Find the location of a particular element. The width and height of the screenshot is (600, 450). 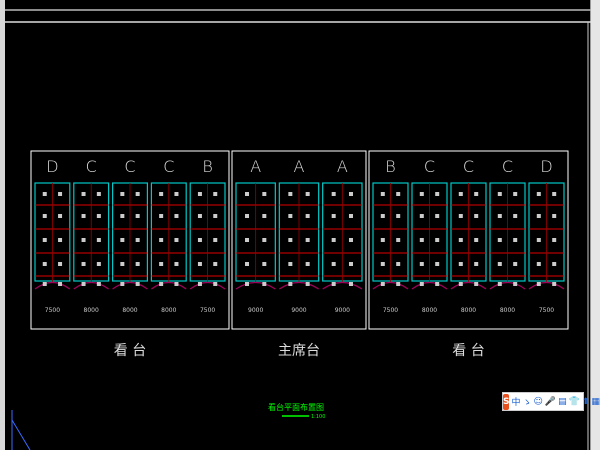

column-width-label: 8000 is located at coordinates (429, 310).